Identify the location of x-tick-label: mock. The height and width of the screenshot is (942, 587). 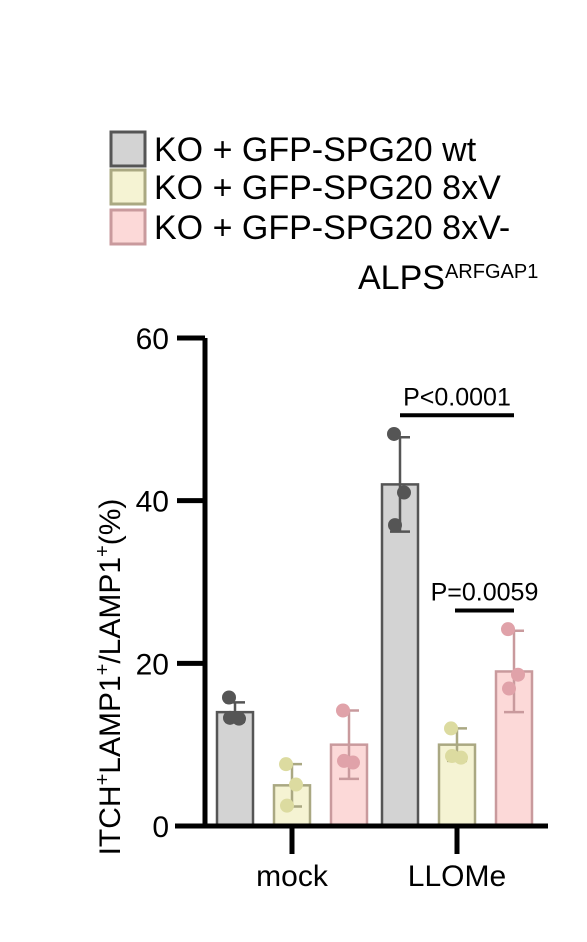
(292, 876).